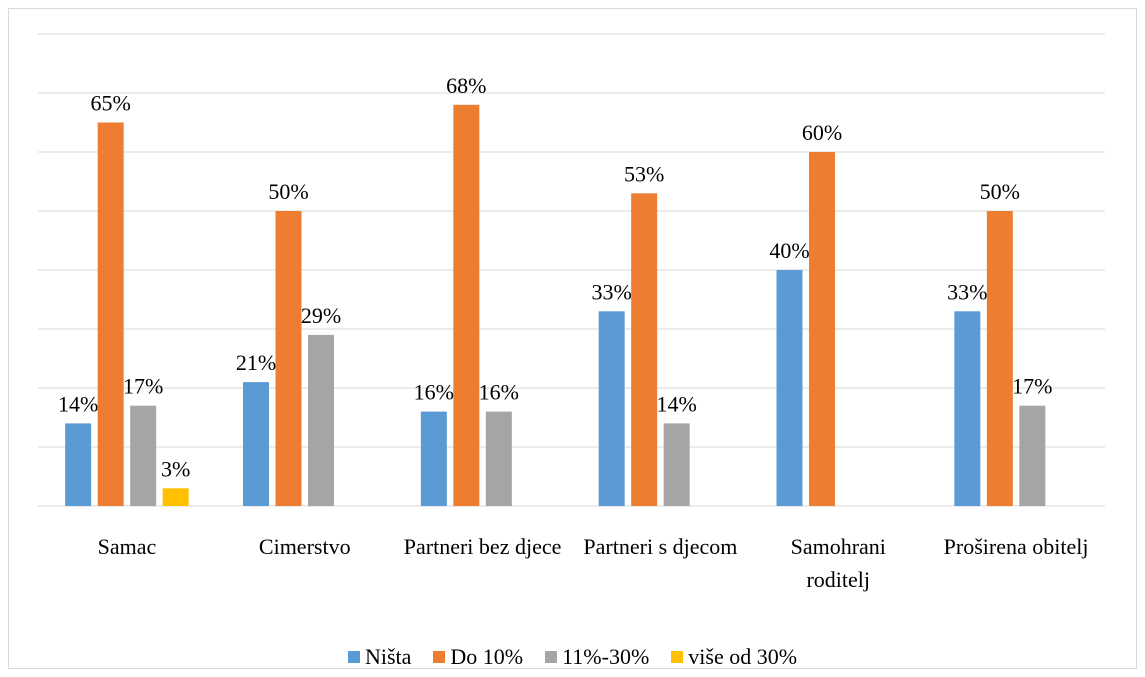 Image resolution: width=1145 pixels, height=677 pixels. I want to click on legend-label: Ništa, so click(388, 656).